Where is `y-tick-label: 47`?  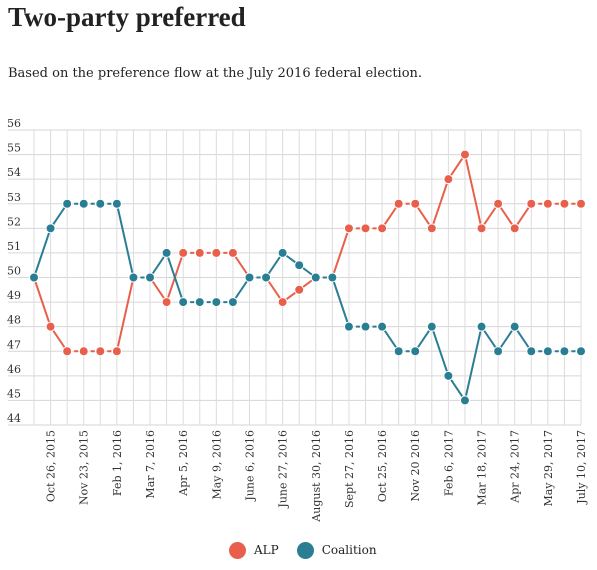
y-tick-label: 47 is located at coordinates (14, 344).